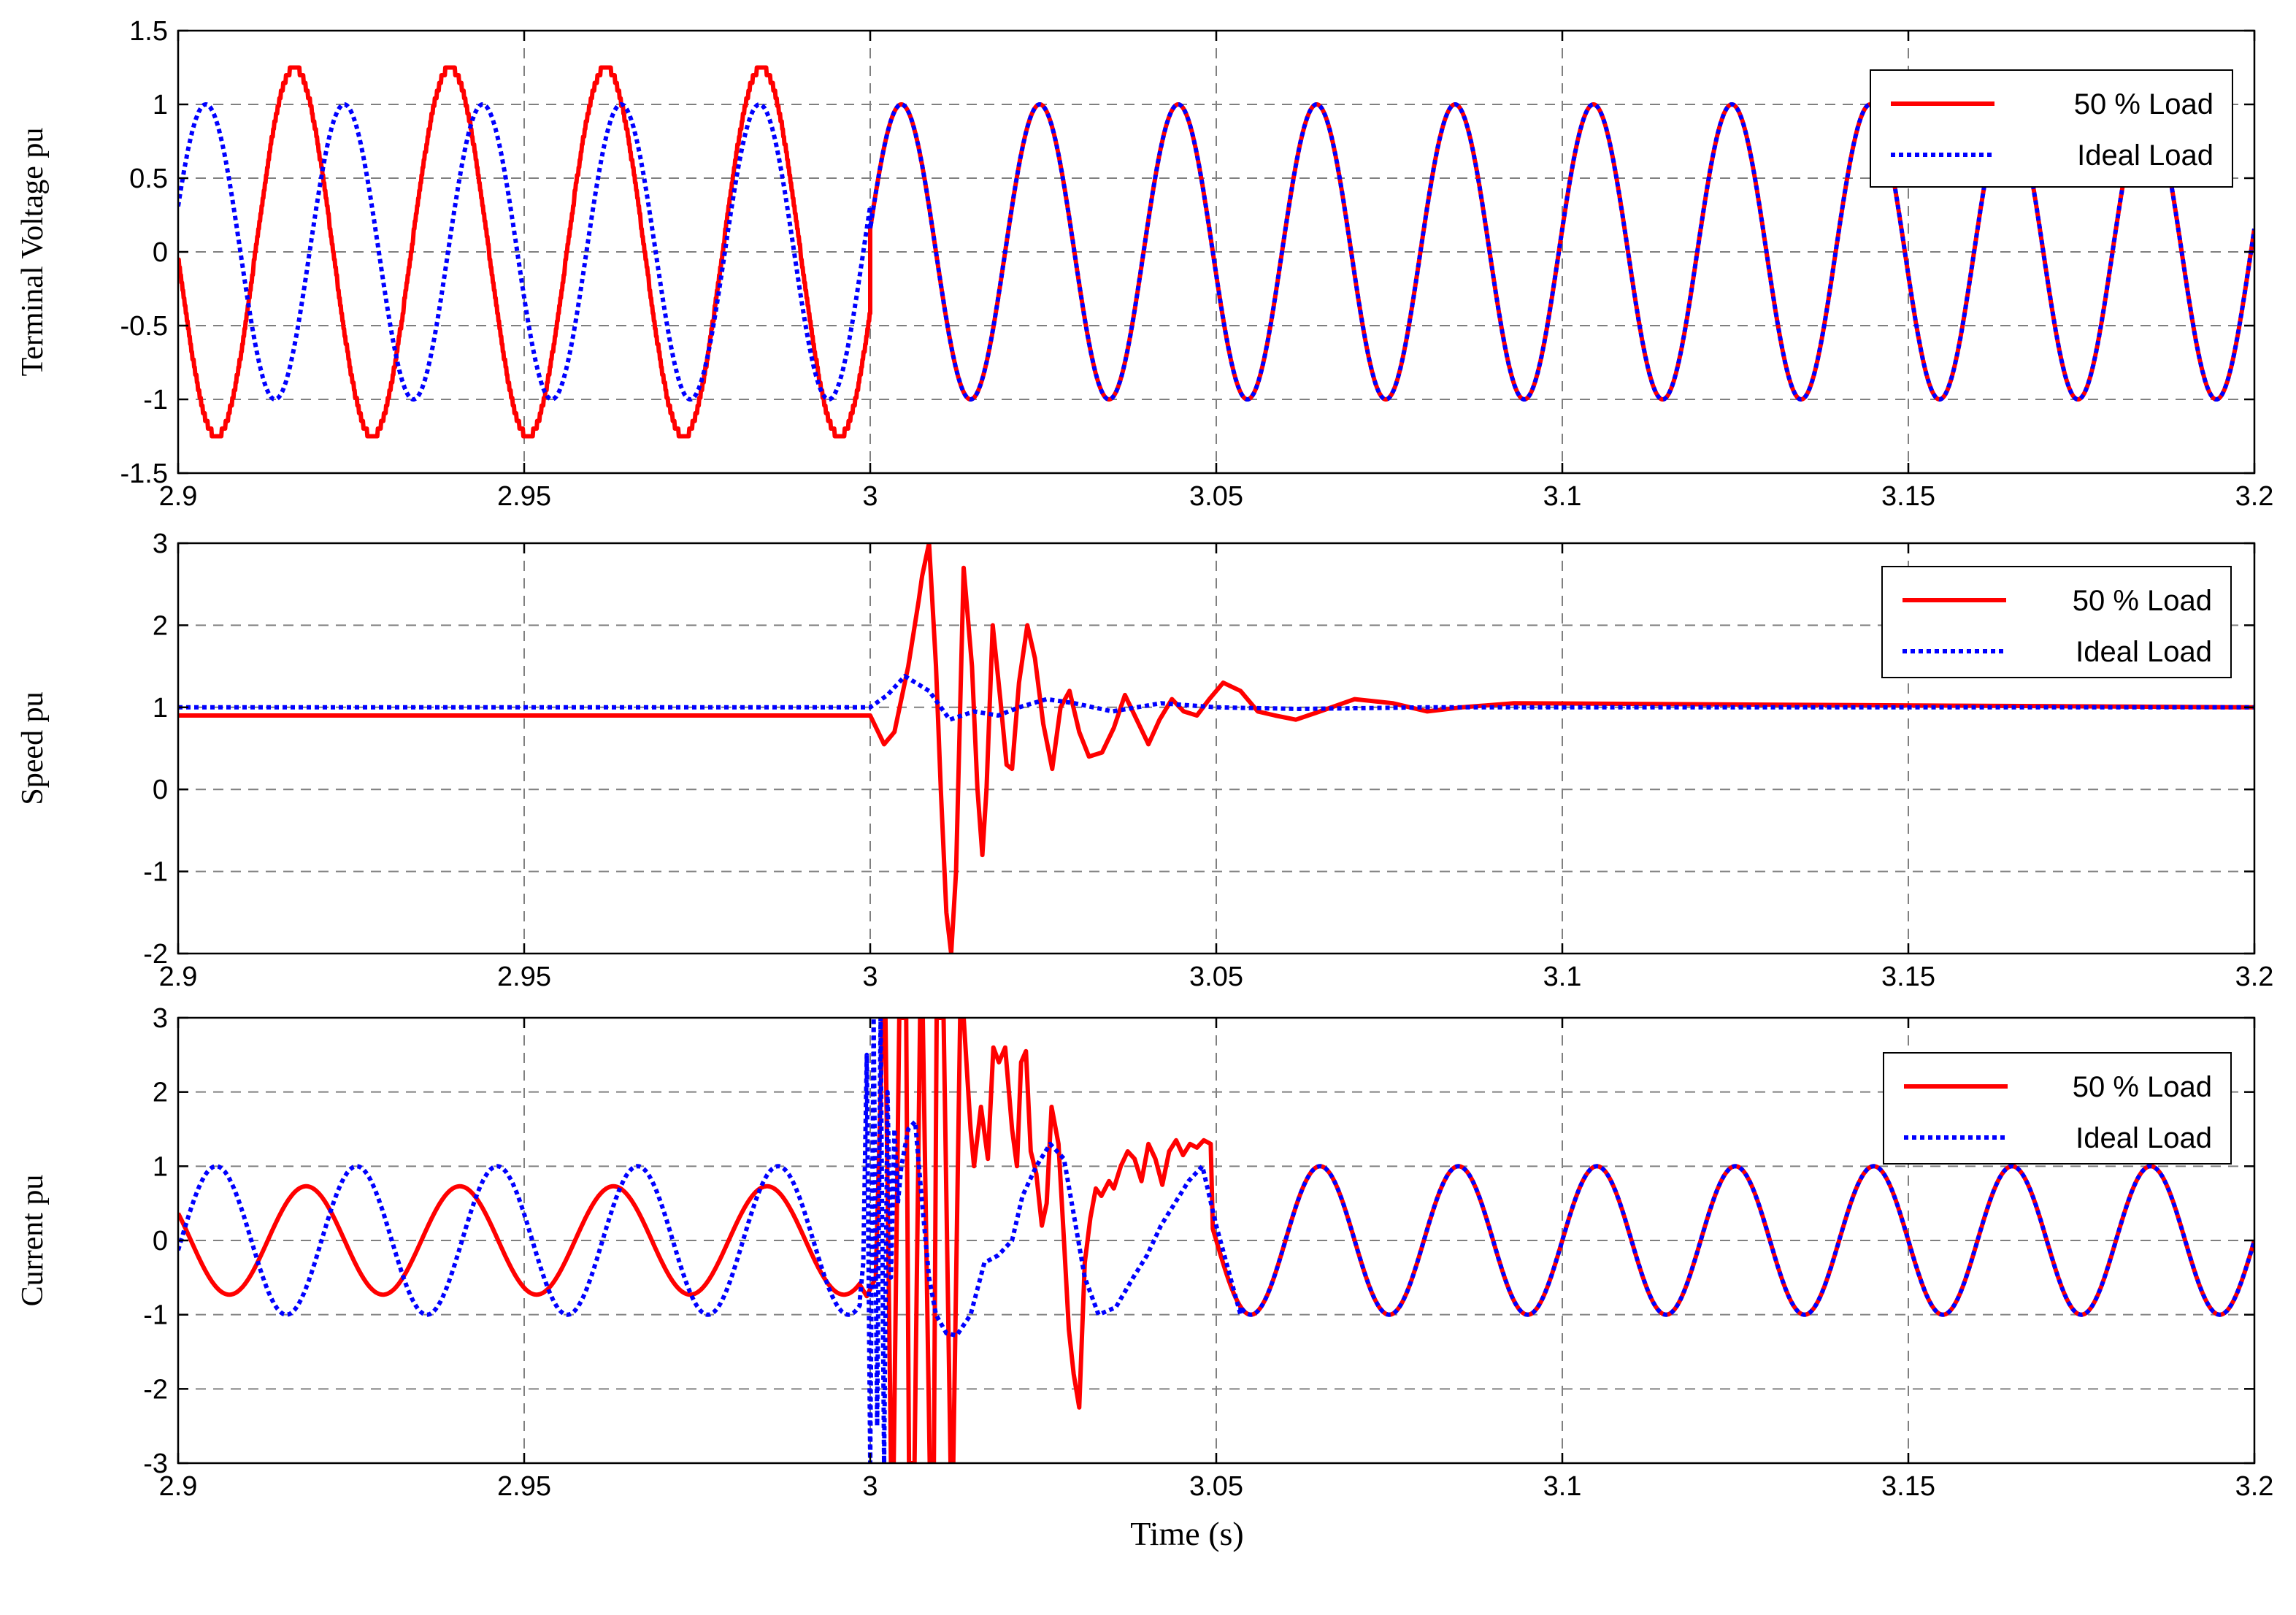 Image resolution: width=2296 pixels, height=1615 pixels. What do you see at coordinates (144, 326) in the screenshot?
I see `y-tick-label: -0.5` at bounding box center [144, 326].